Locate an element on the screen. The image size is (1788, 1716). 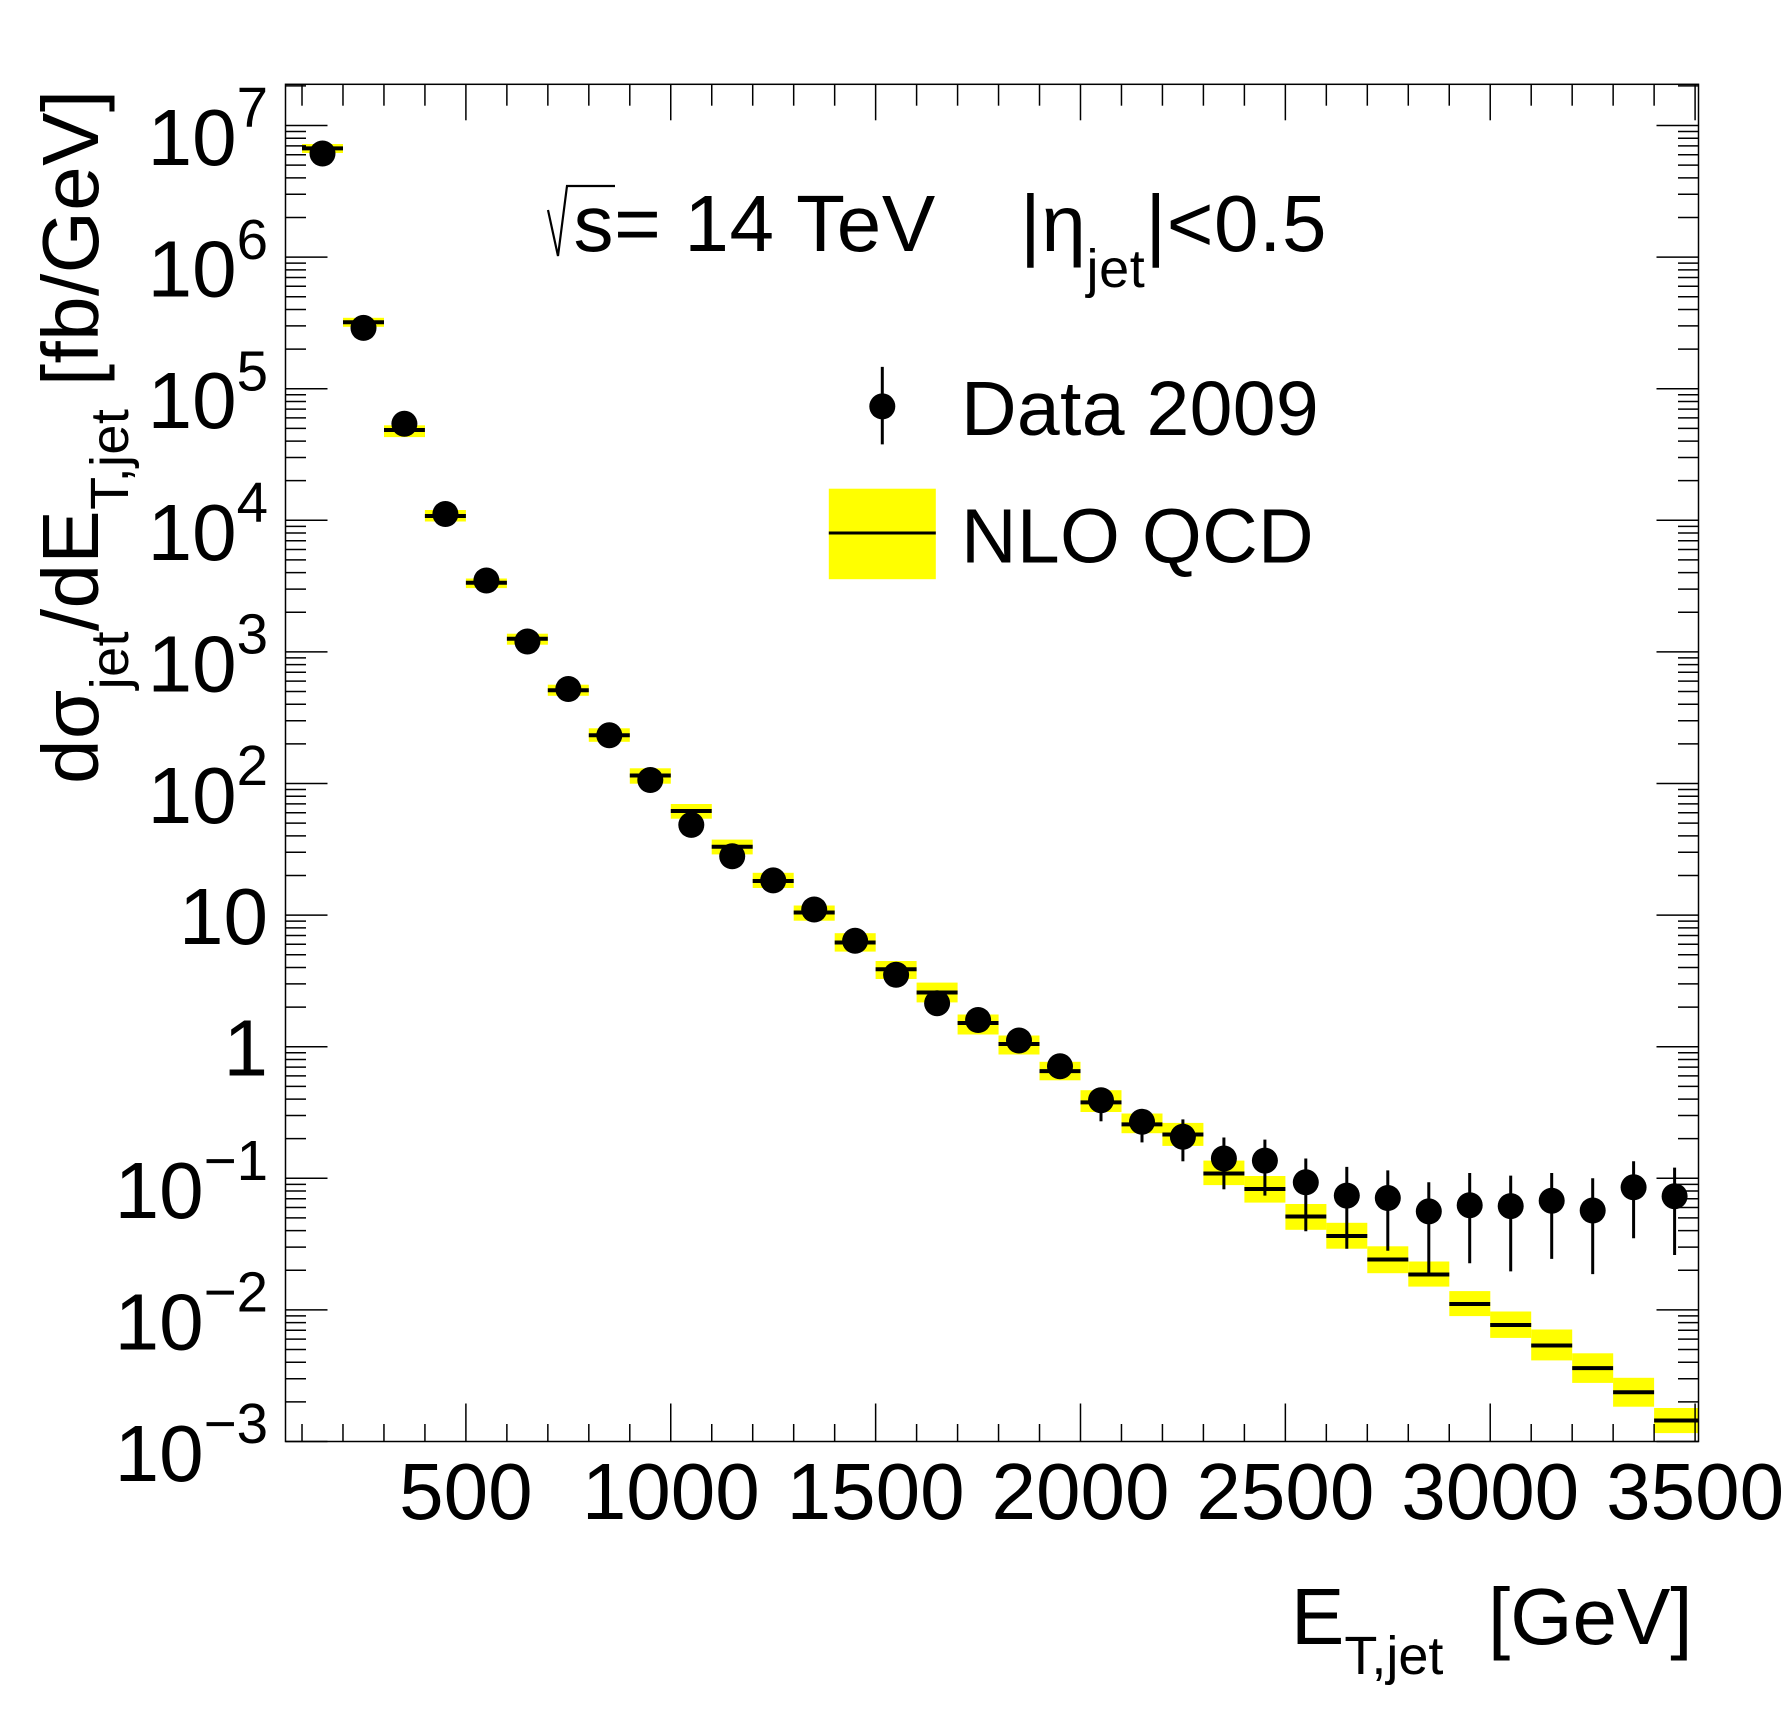
svg-text: 2500 is located at coordinates (1285, 1491).